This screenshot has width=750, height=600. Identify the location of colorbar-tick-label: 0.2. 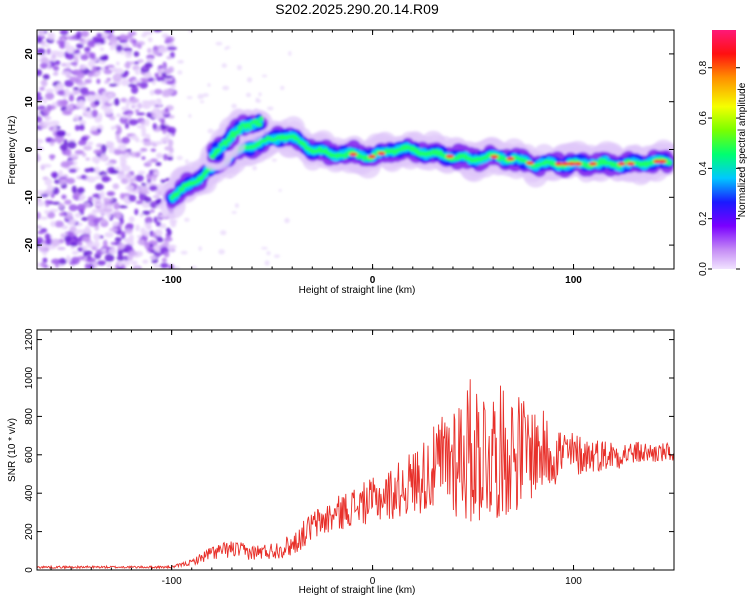
(703, 218).